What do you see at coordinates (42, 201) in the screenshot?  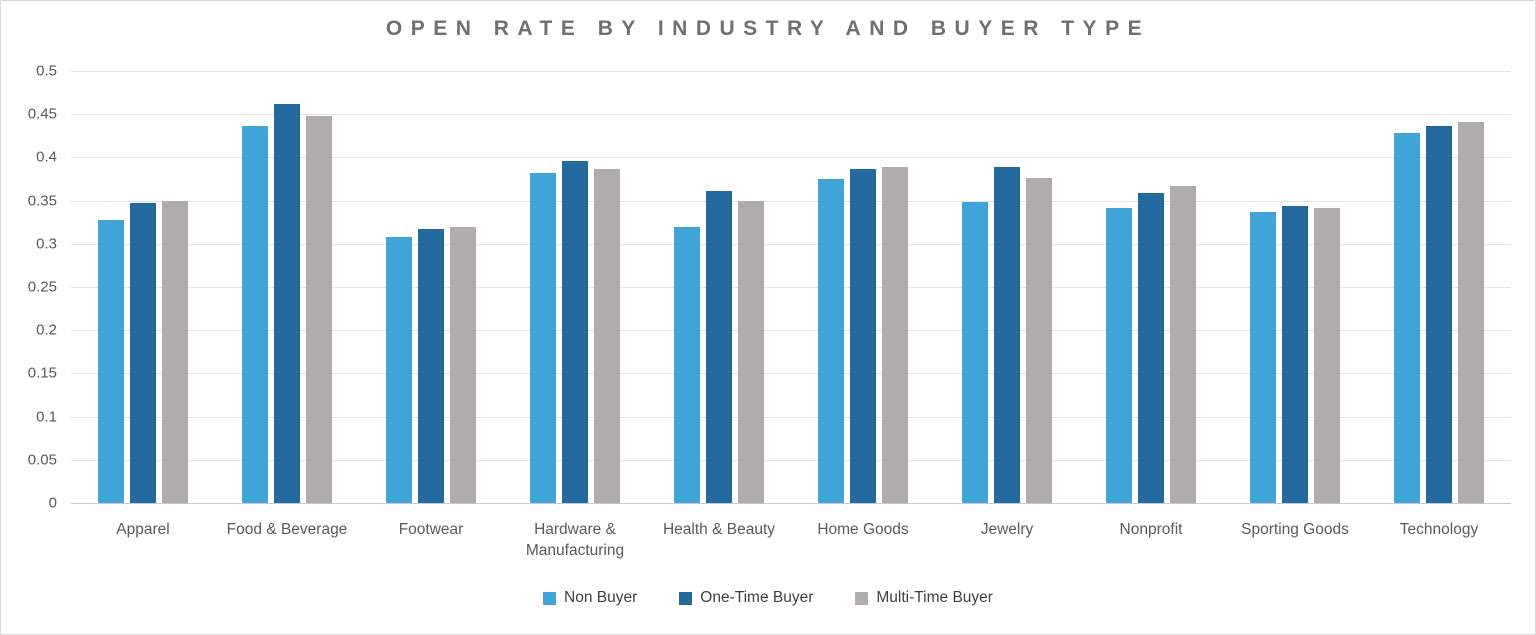 I see `y-axis-tick-label: 0.35` at bounding box center [42, 201].